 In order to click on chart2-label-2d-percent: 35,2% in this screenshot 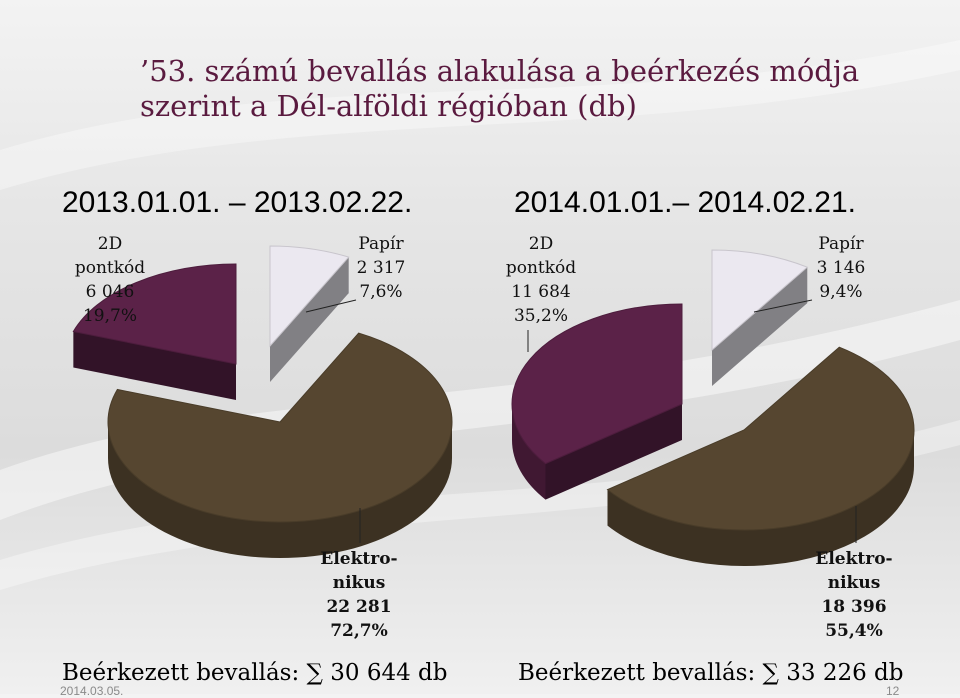, I will do `click(540, 316)`.